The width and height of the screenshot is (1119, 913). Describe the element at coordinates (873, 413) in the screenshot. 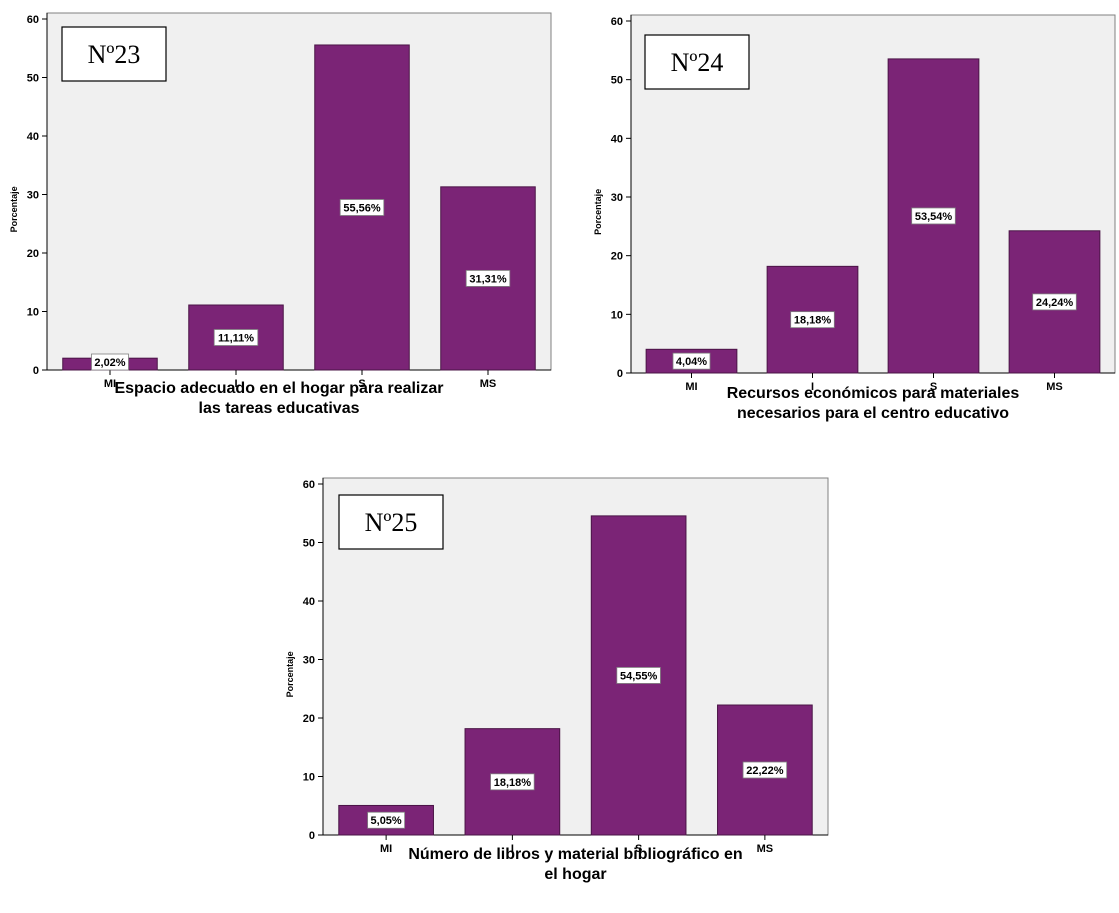

I see `x-axis-title-line: necesarios para el centro educativo` at that location.